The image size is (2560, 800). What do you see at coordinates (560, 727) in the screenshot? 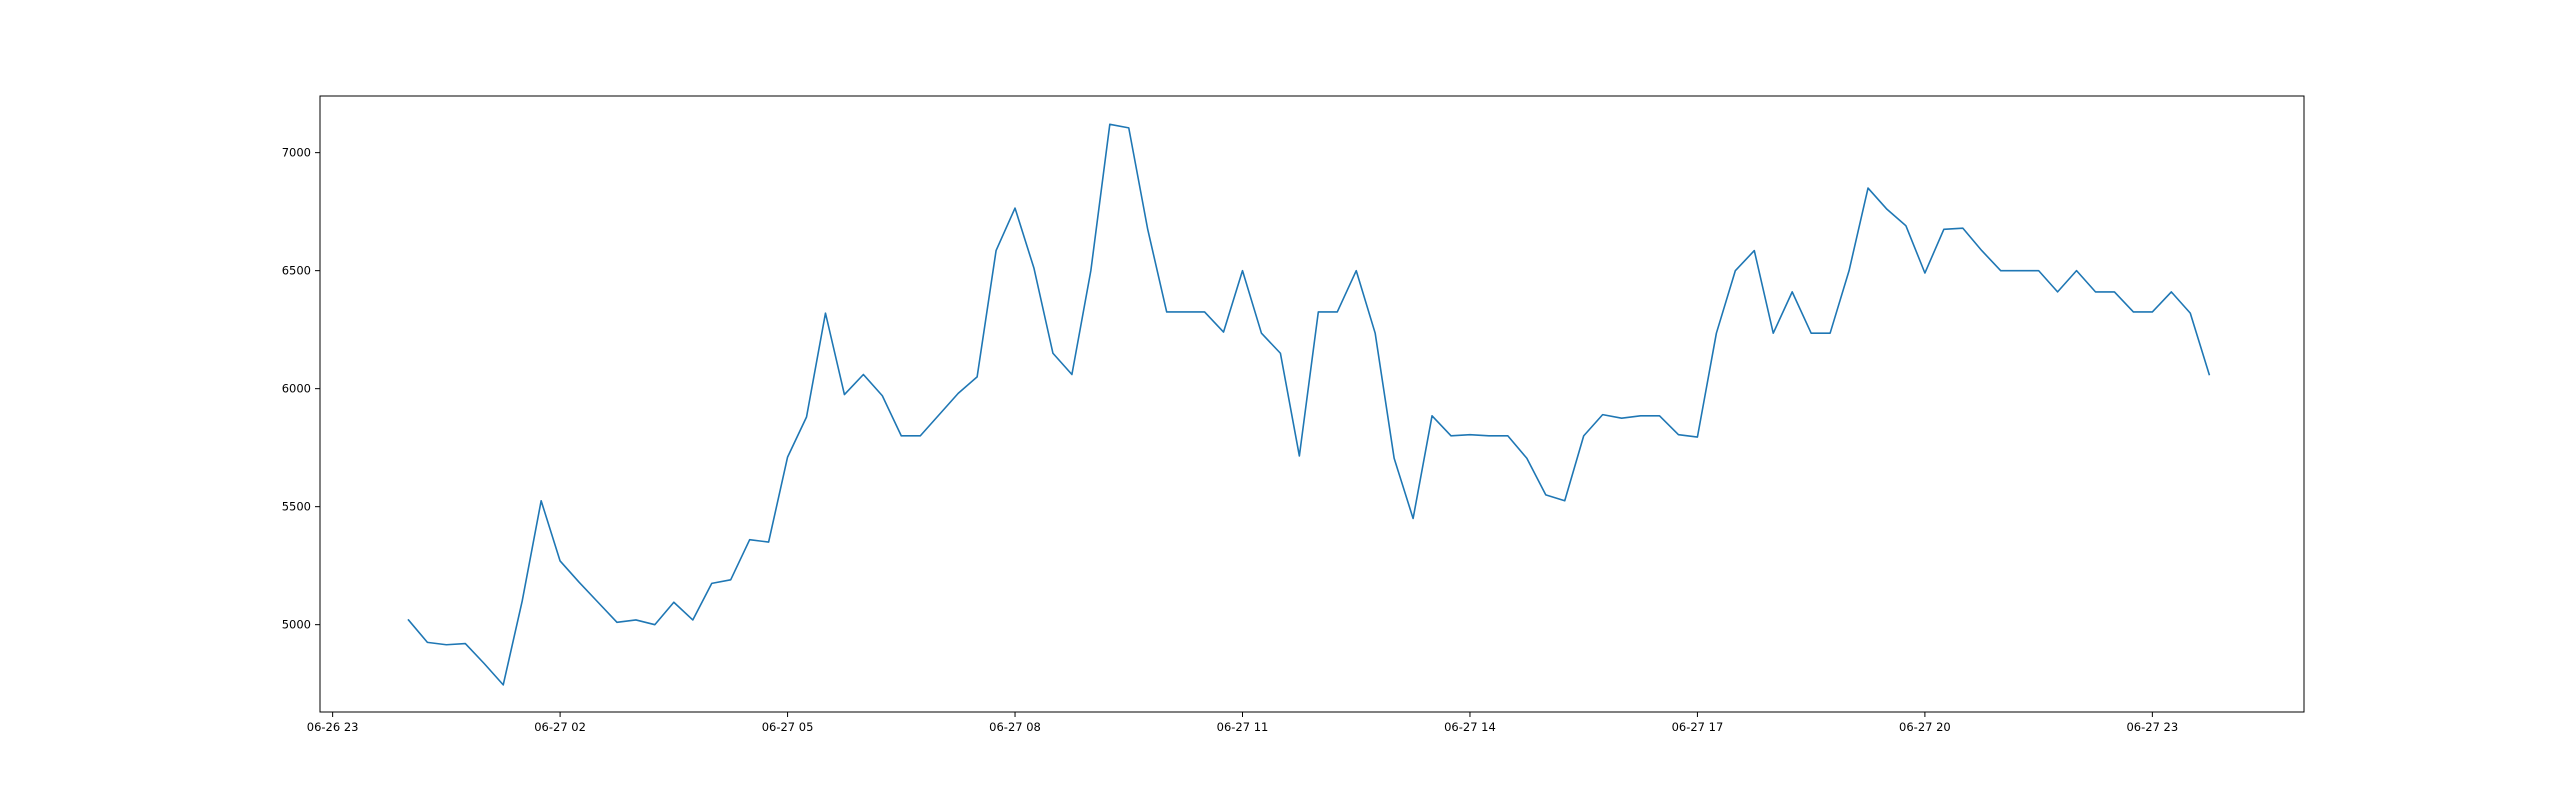
I see `x-tick-label: 06-27 02` at bounding box center [560, 727].